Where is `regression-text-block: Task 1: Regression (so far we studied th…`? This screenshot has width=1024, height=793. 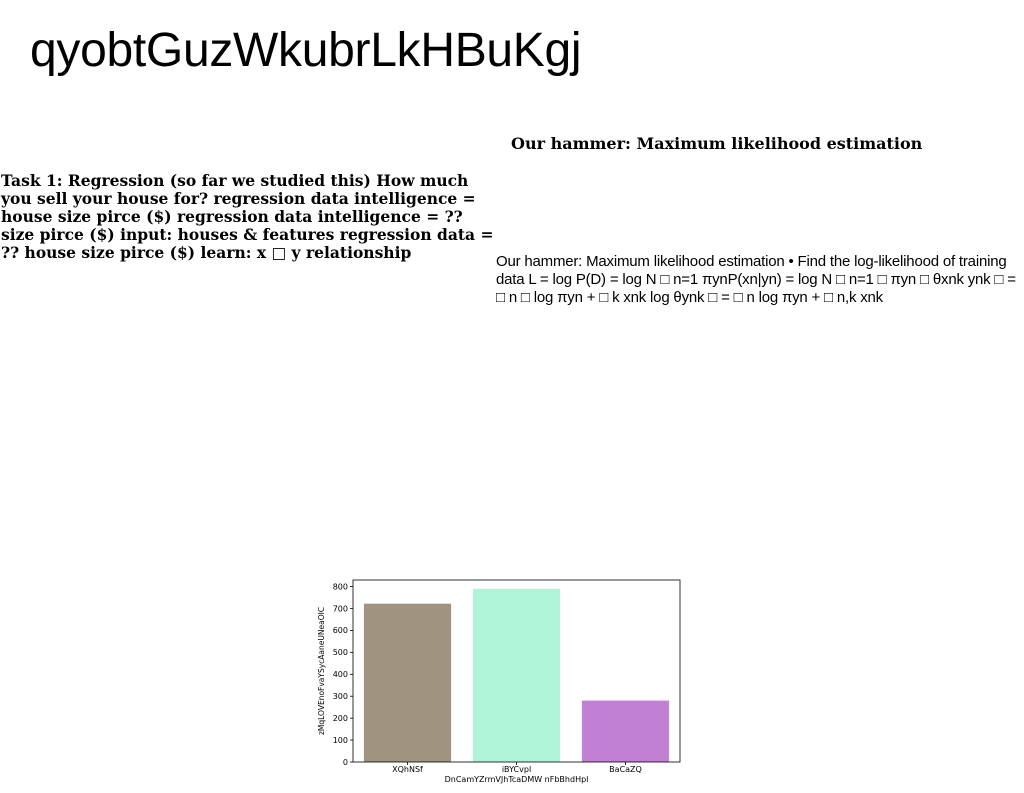
regression-text-block: Task 1: Regression (so far we studied th… is located at coordinates (247, 216).